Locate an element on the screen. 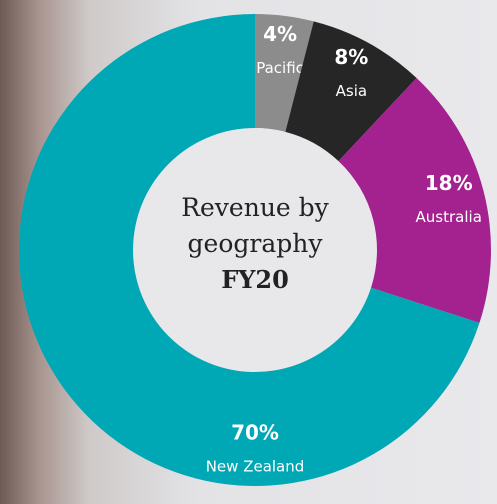  category-label: Pacific is located at coordinates (280, 68).